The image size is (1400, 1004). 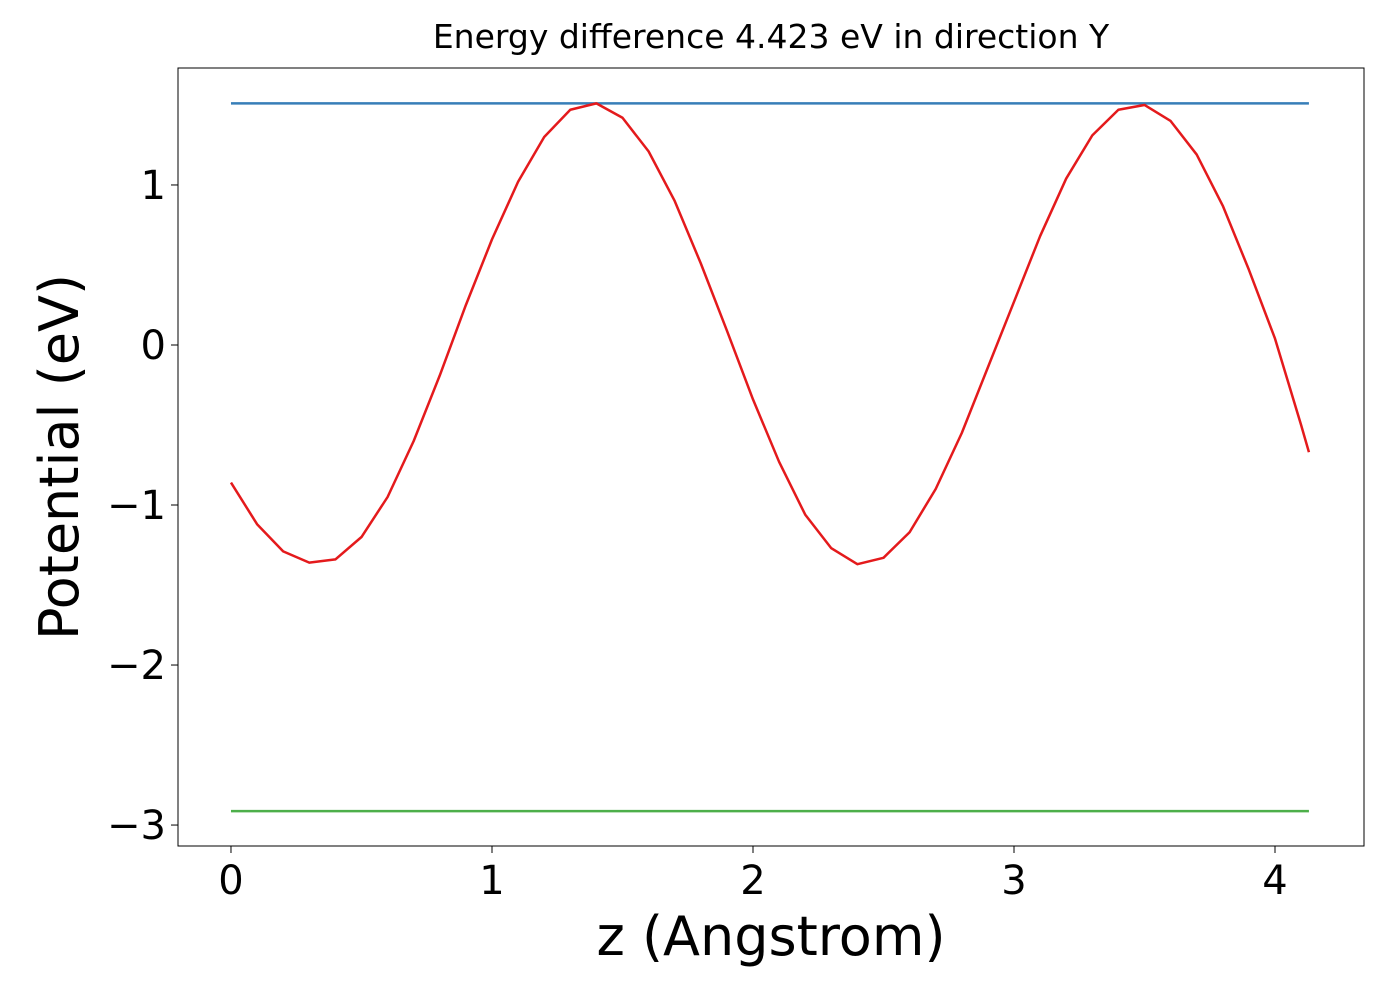 I want to click on y-tick-label: 0, so click(x=153, y=346).